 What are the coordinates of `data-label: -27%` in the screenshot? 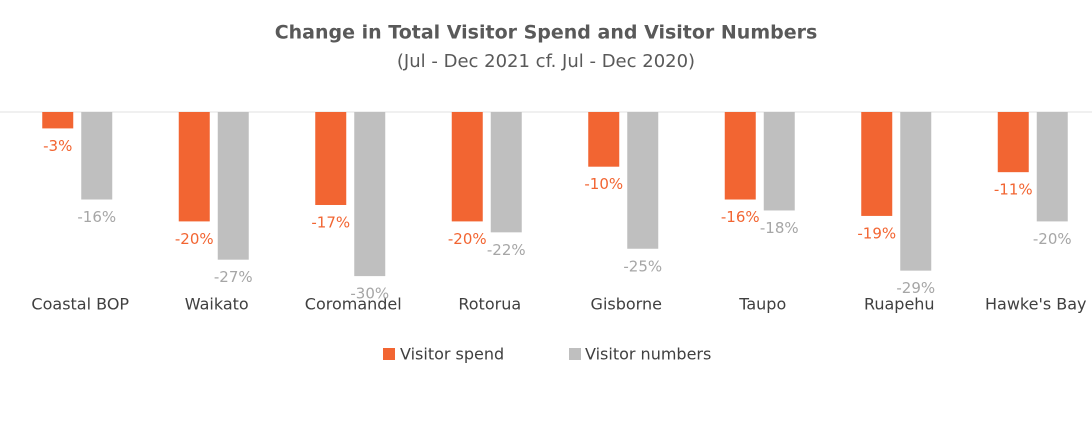 It's located at (233, 277).